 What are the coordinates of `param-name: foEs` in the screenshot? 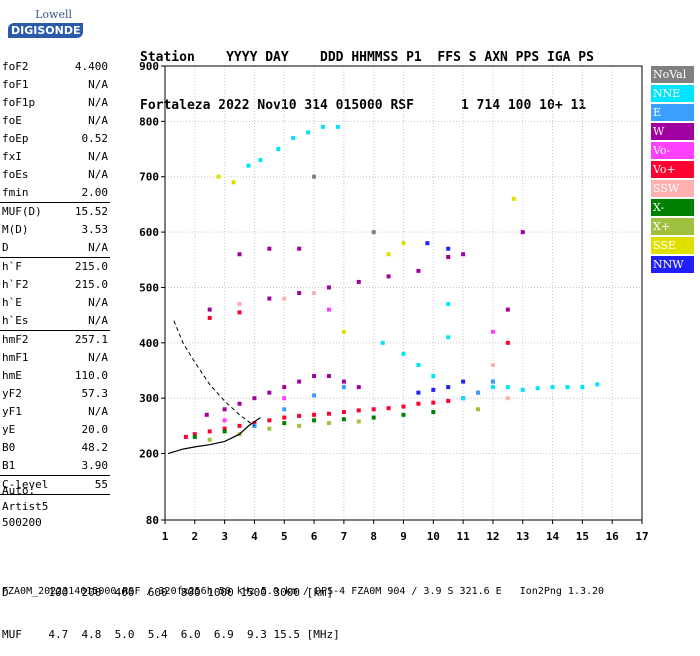 It's located at (15, 174).